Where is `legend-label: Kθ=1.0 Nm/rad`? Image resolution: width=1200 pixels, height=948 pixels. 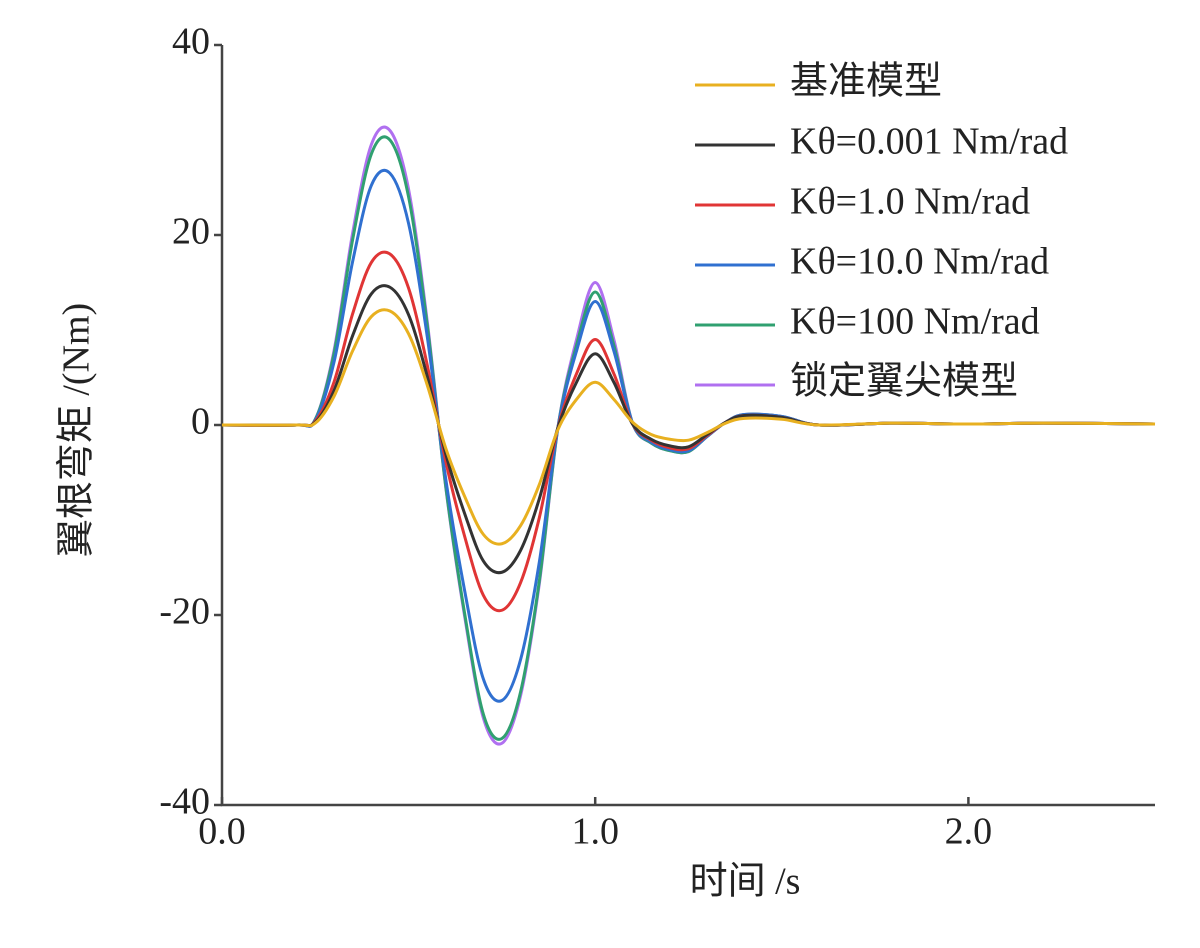 legend-label: Kθ=1.0 Nm/rad is located at coordinates (910, 202).